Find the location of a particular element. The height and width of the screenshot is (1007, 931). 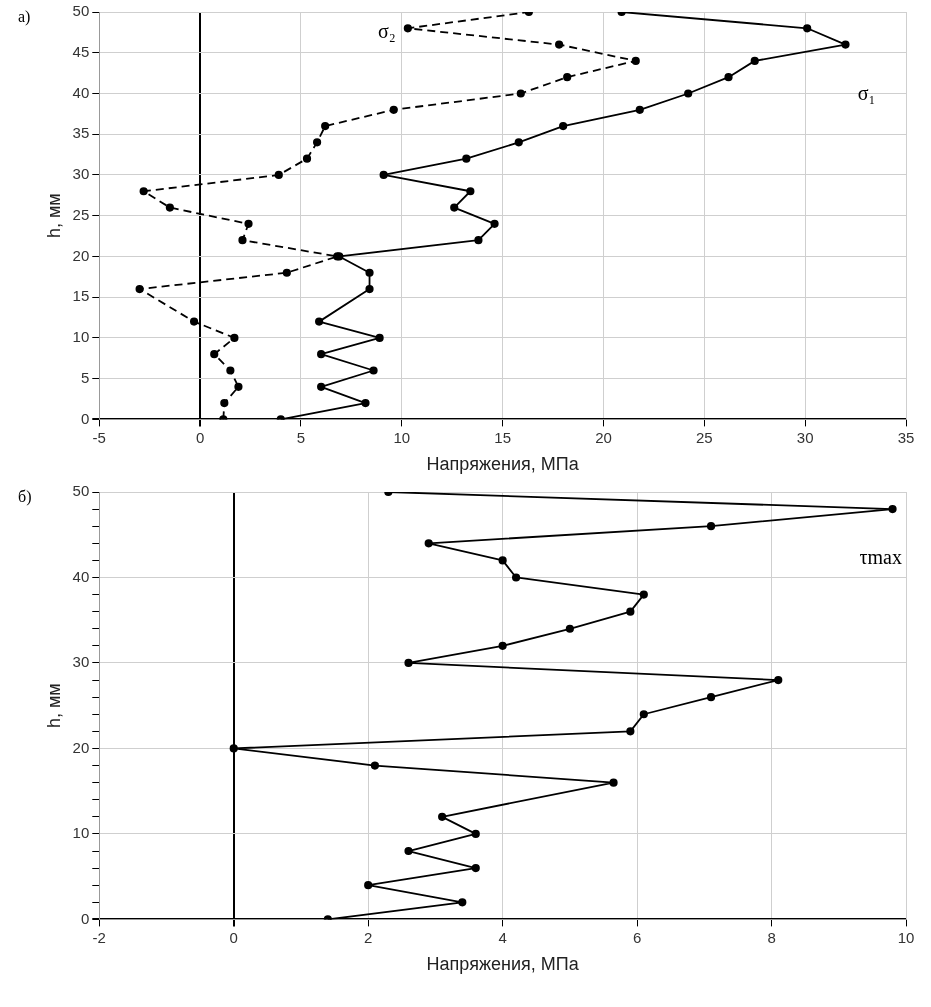

x-tick-label: 8 is located at coordinates (771, 937).